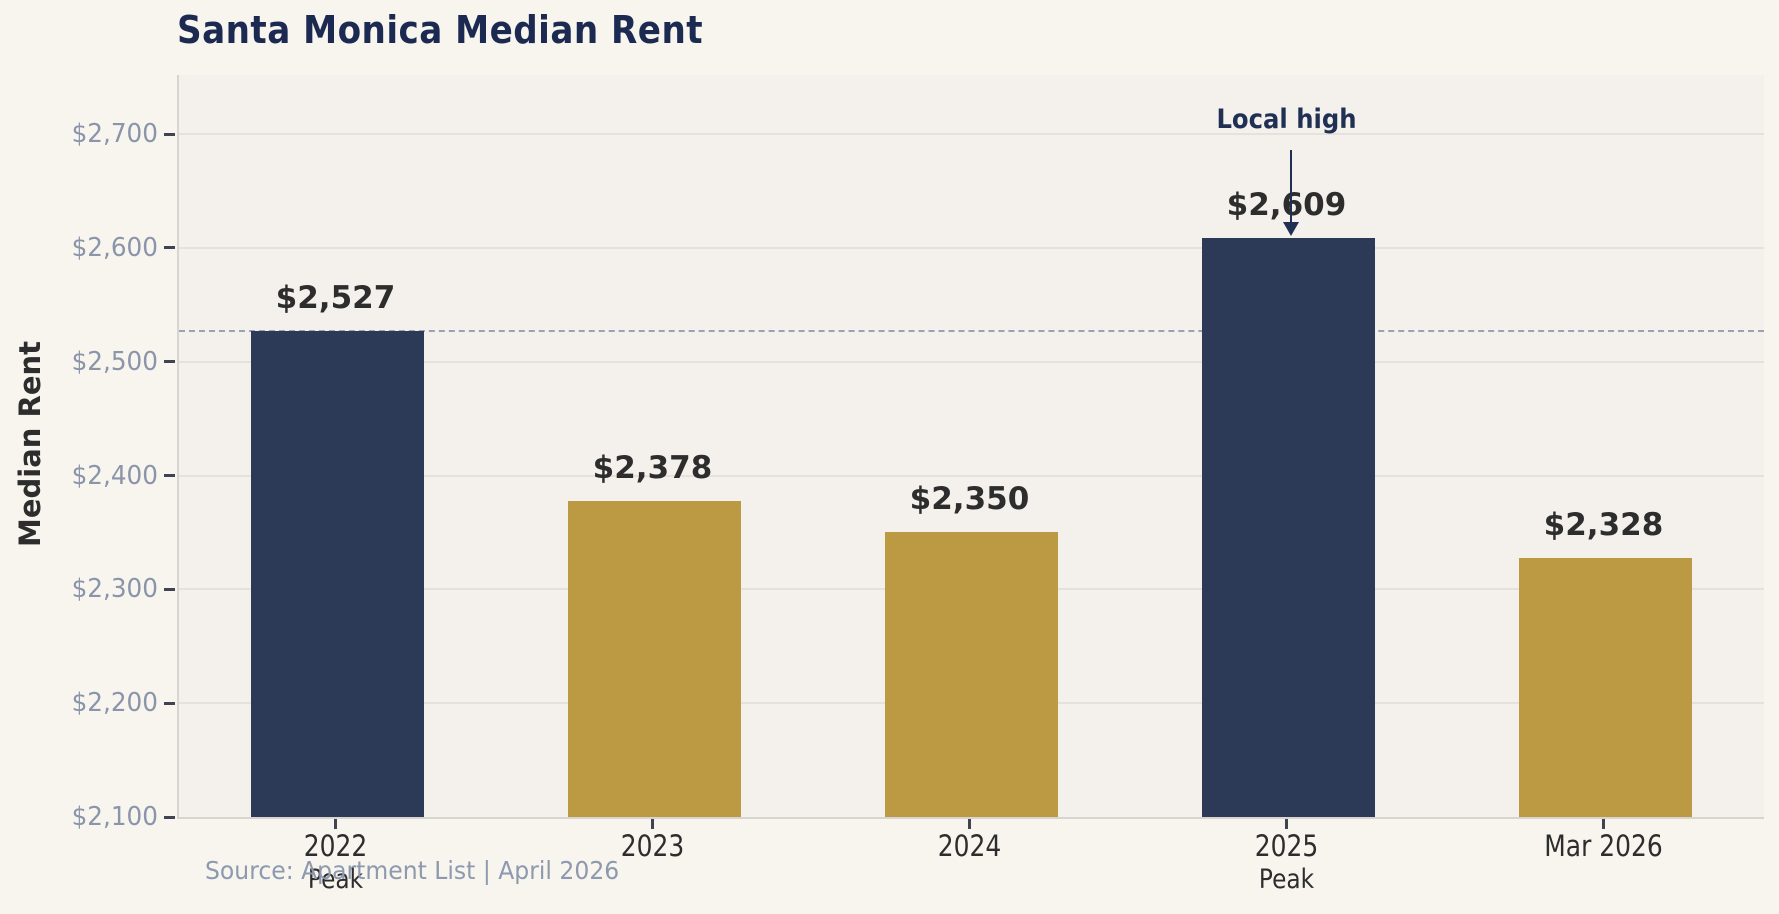  Describe the element at coordinates (412, 870) in the screenshot. I see `source-caption: Source: Apartment List | April 2026` at that location.